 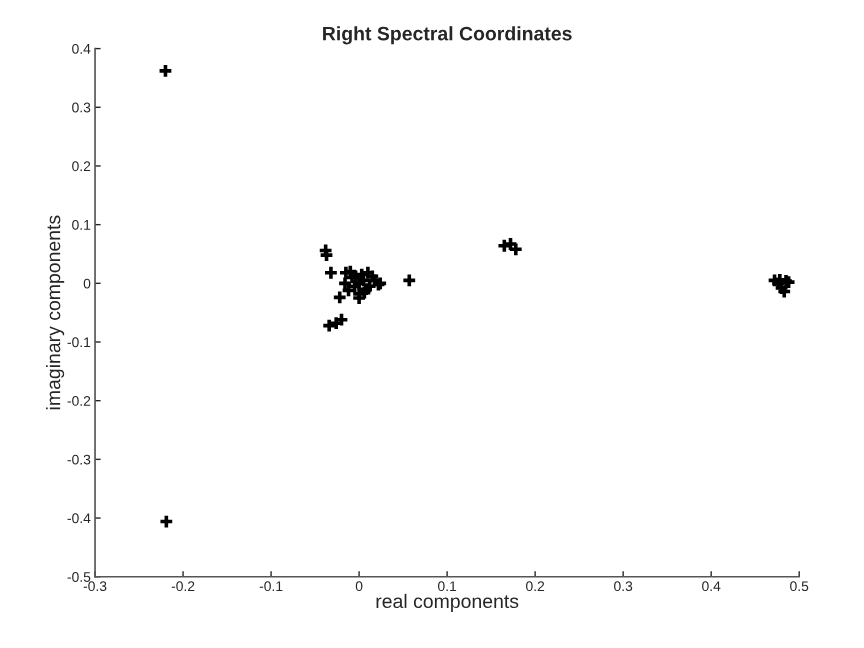 What do you see at coordinates (447, 602) in the screenshot?
I see `x-axis-title: real components` at bounding box center [447, 602].